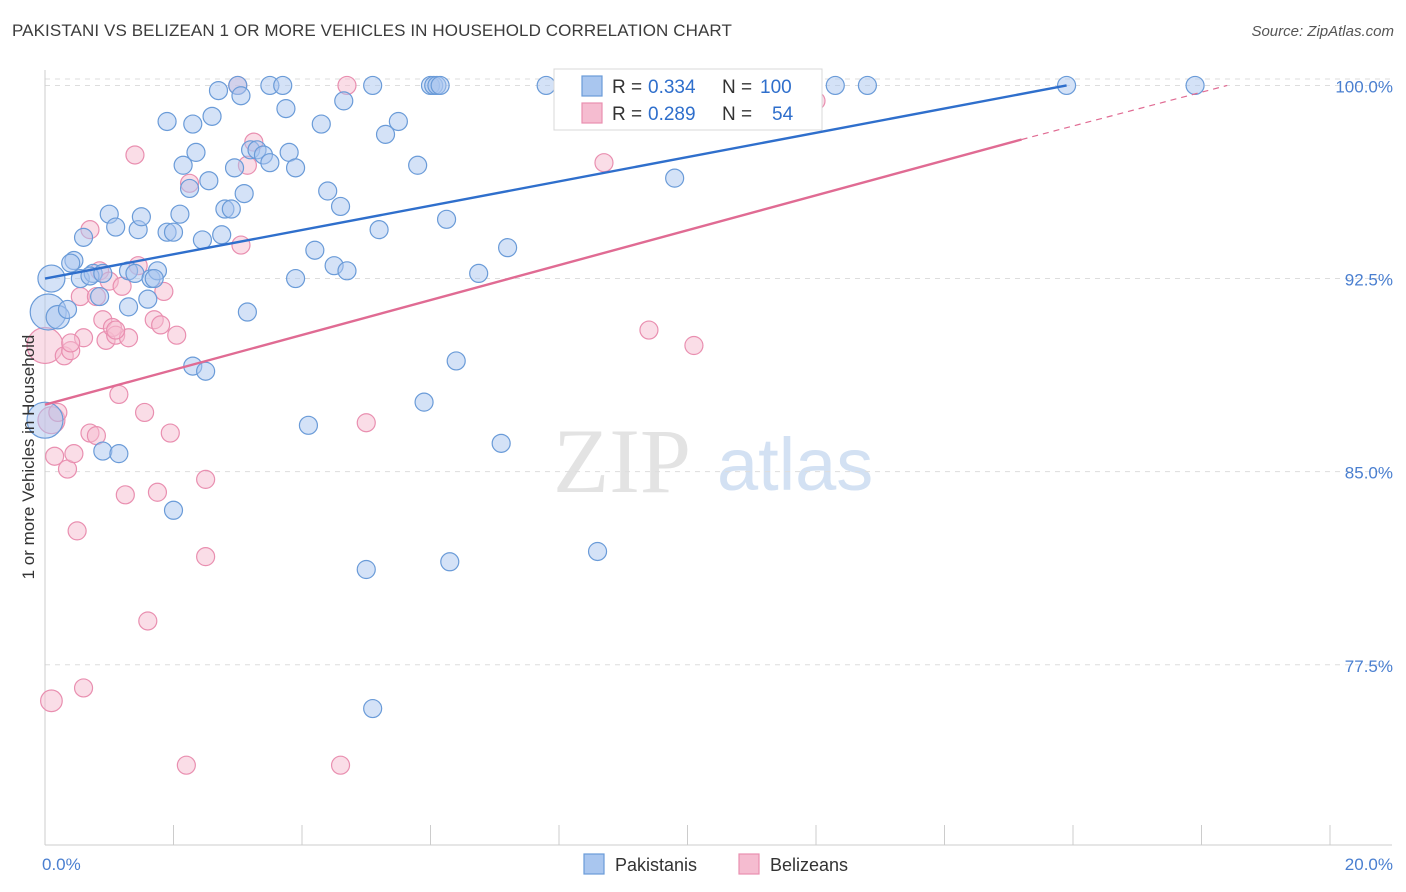  I want to click on x-tick-min: 0.0%, so click(61, 864).